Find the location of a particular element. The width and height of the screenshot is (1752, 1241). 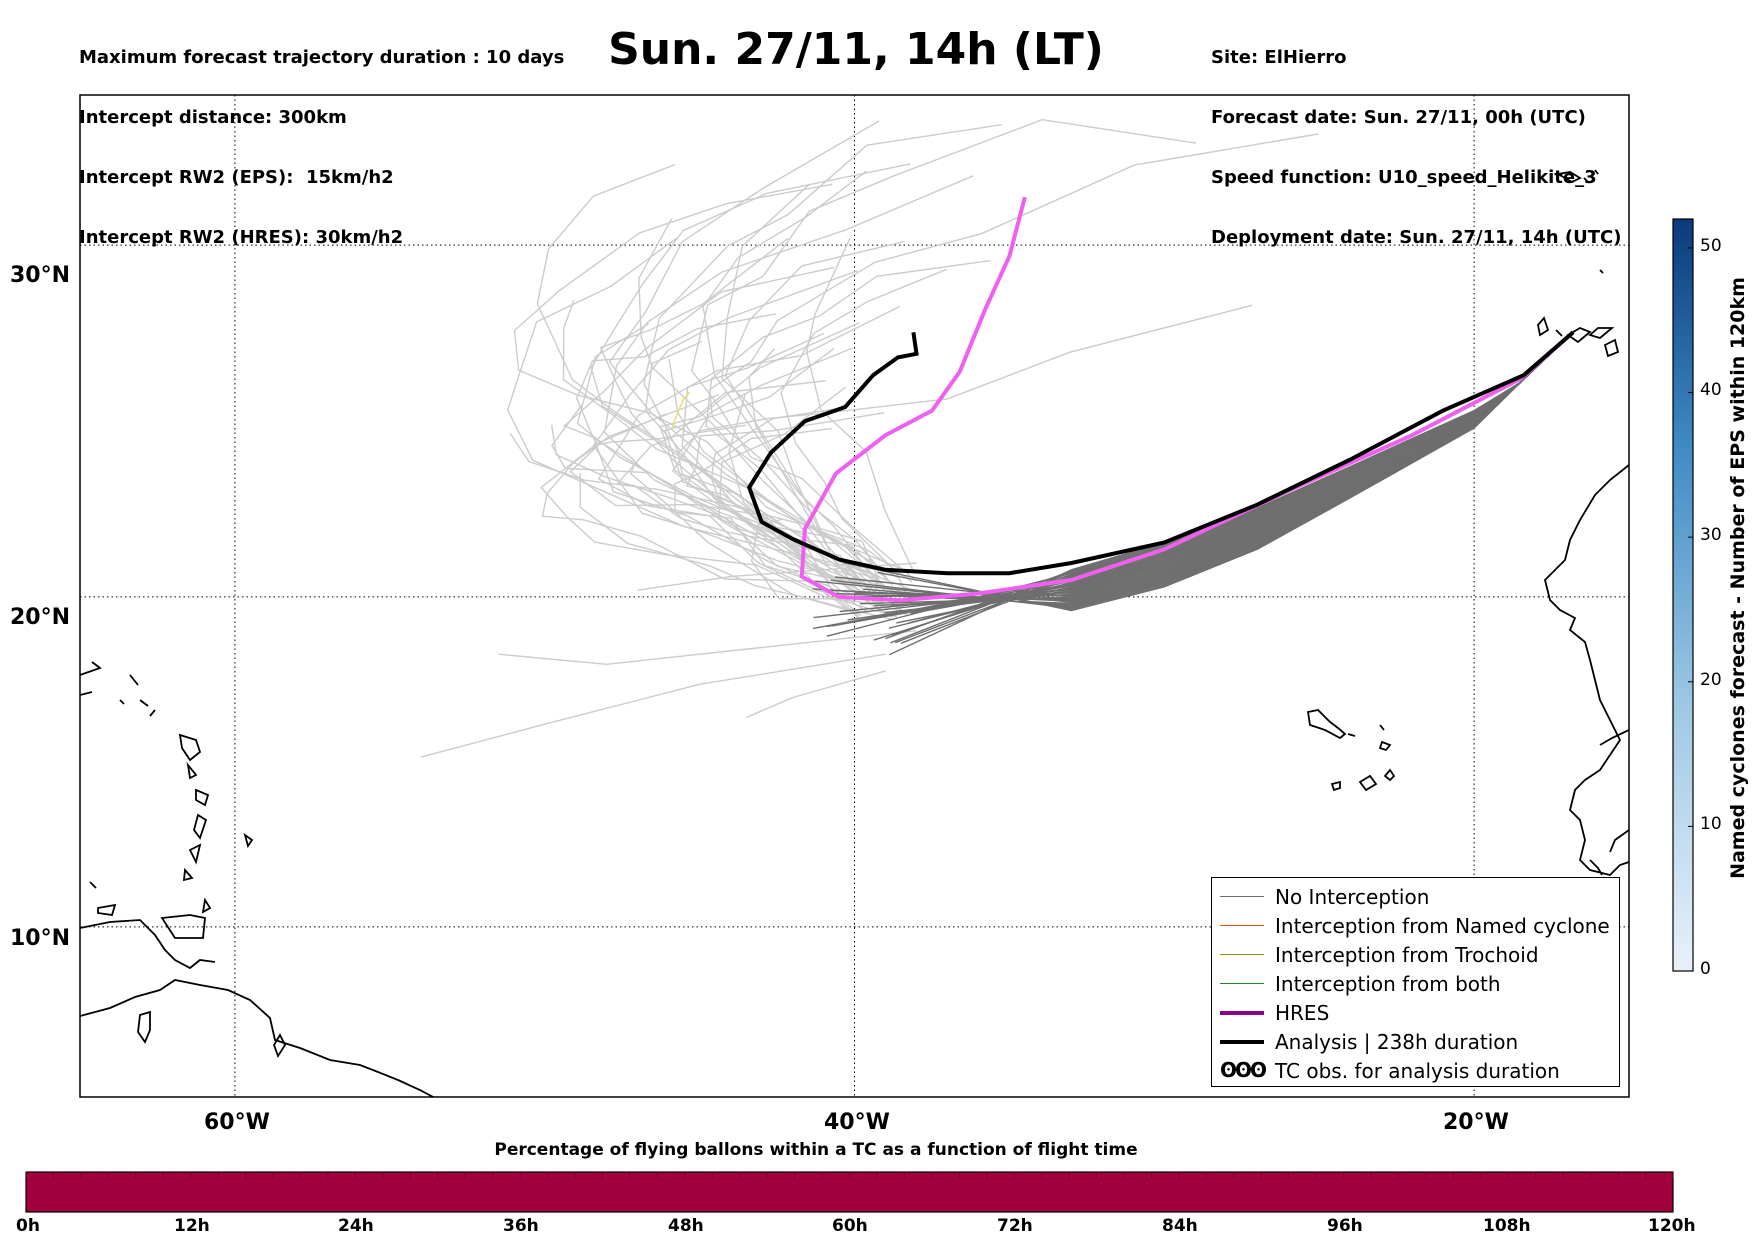

legend-label: Analysis | 238h duration is located at coordinates (1397, 1042).